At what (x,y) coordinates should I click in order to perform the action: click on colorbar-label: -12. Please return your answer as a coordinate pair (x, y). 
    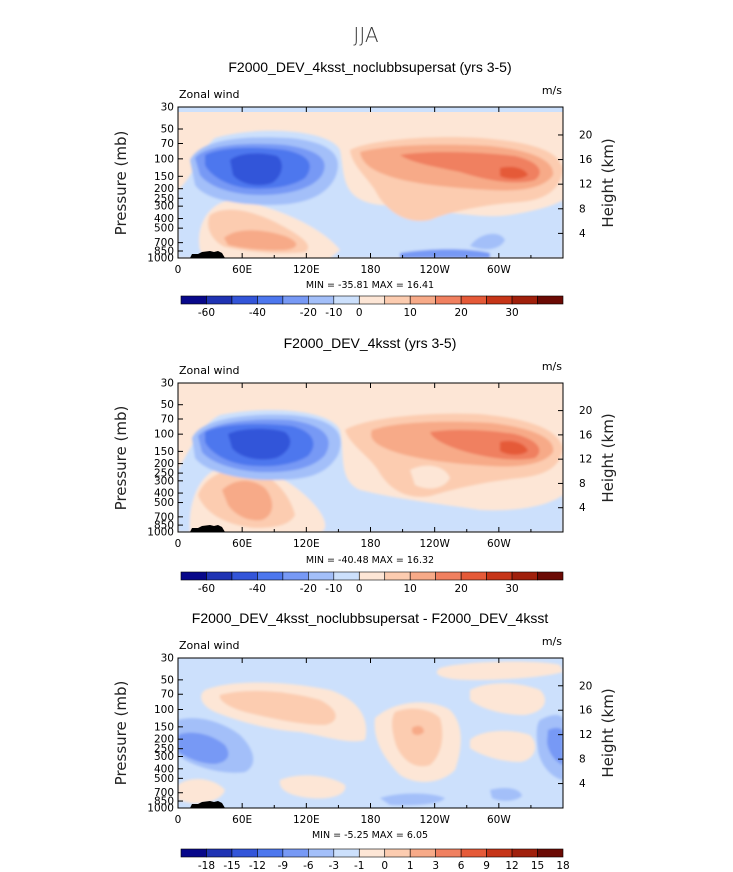
    Looking at the image, I should click on (257, 866).